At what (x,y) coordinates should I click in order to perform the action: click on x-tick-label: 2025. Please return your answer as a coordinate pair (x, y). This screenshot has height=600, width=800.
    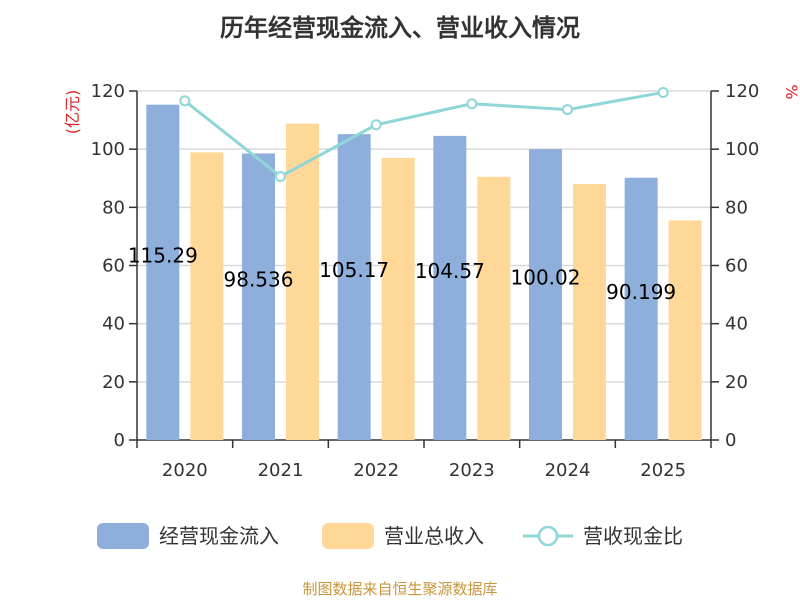
    Looking at the image, I should click on (663, 470).